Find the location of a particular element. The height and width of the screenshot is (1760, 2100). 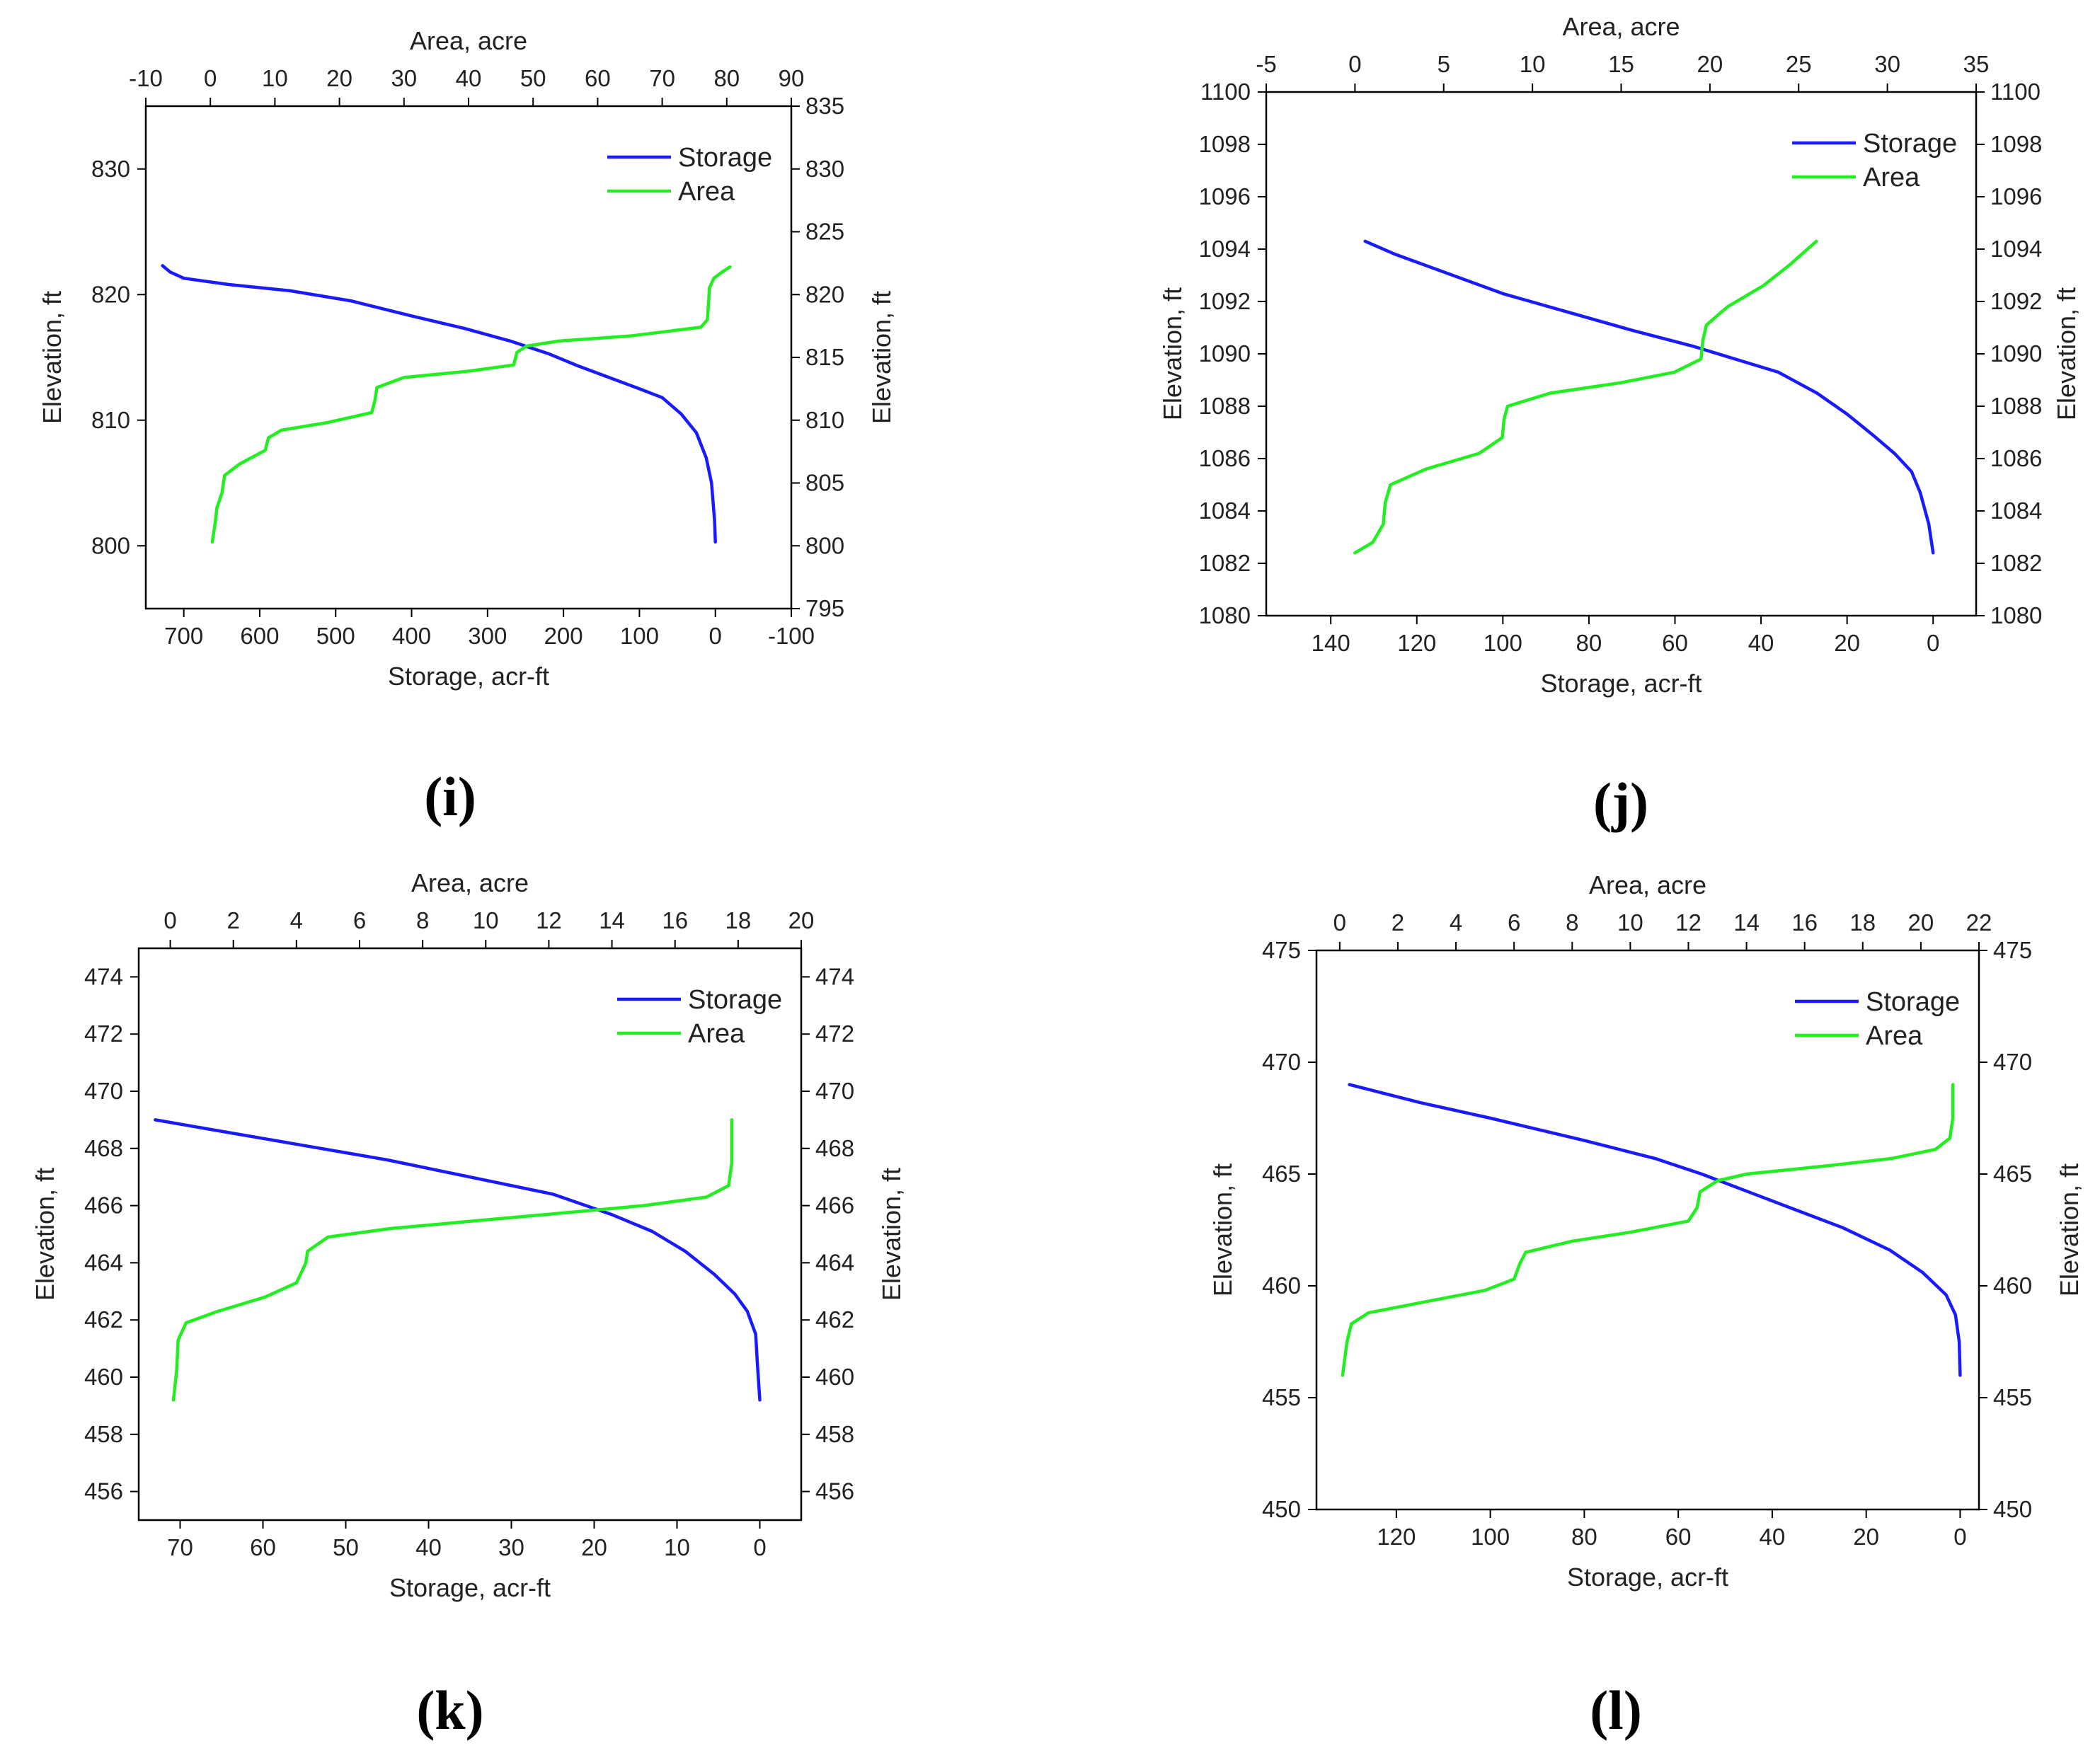

right-tick-label: 455 is located at coordinates (2012, 1397).